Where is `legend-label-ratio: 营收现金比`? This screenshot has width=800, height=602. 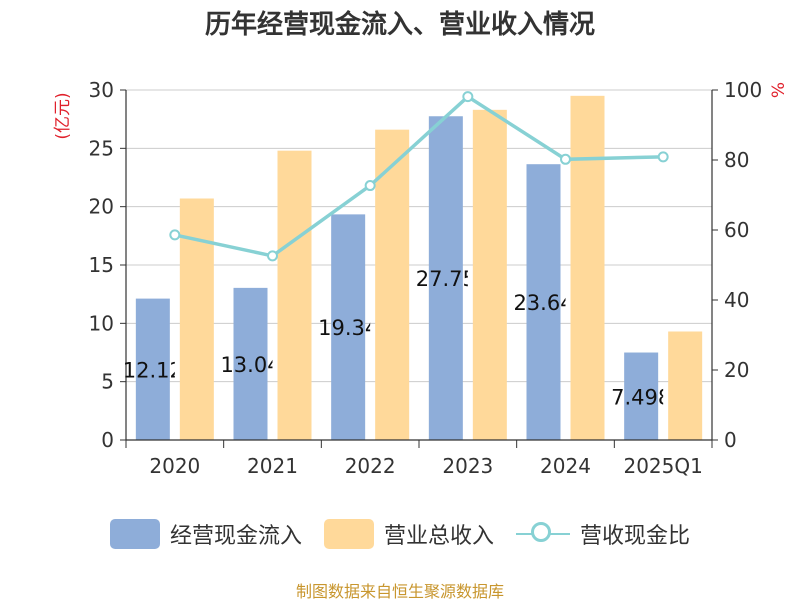 legend-label-ratio: 营收现金比 is located at coordinates (635, 536).